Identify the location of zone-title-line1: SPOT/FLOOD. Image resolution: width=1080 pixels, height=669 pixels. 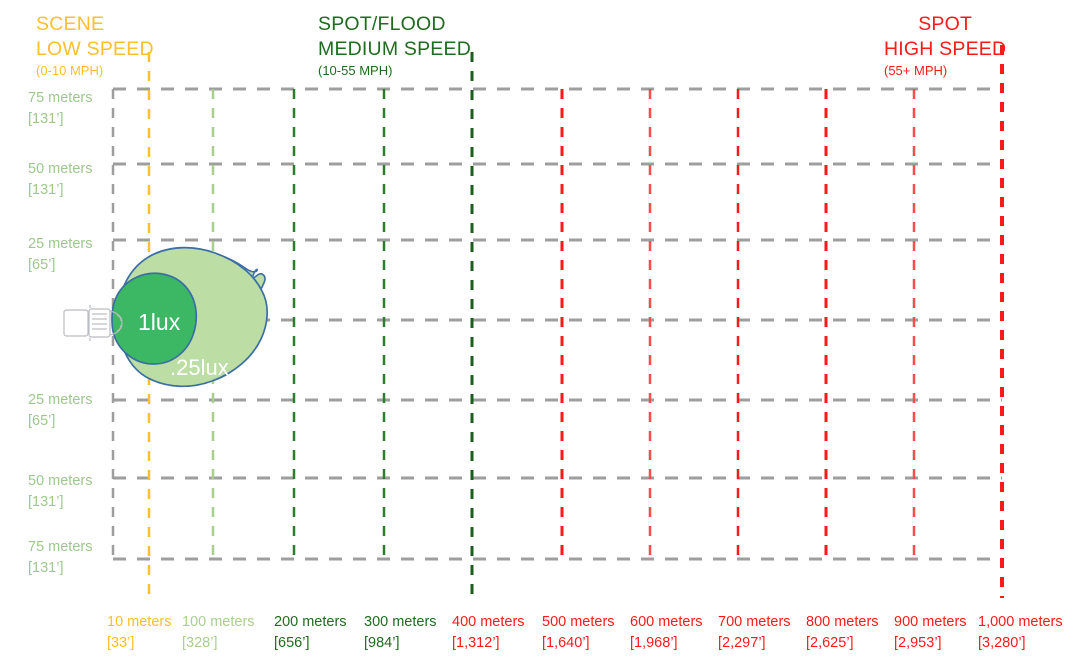
(382, 24).